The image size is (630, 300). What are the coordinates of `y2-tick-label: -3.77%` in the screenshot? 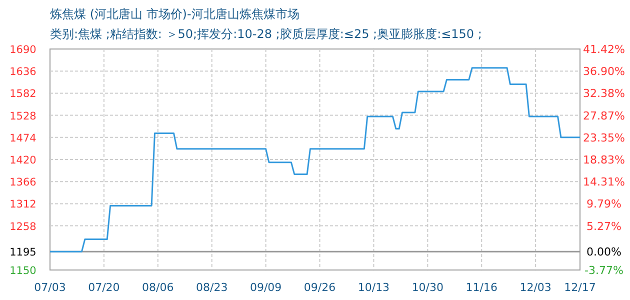 It's located at (604, 270).